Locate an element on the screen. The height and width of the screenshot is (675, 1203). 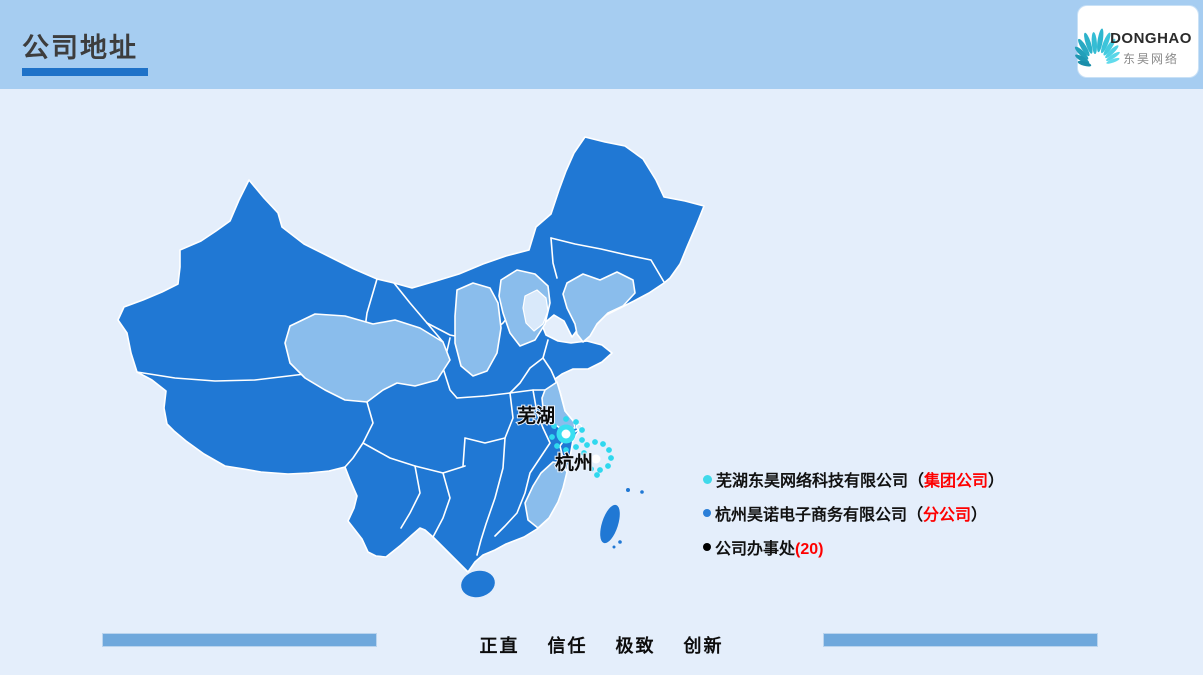
footer-accent-bar-left is located at coordinates (239, 640).